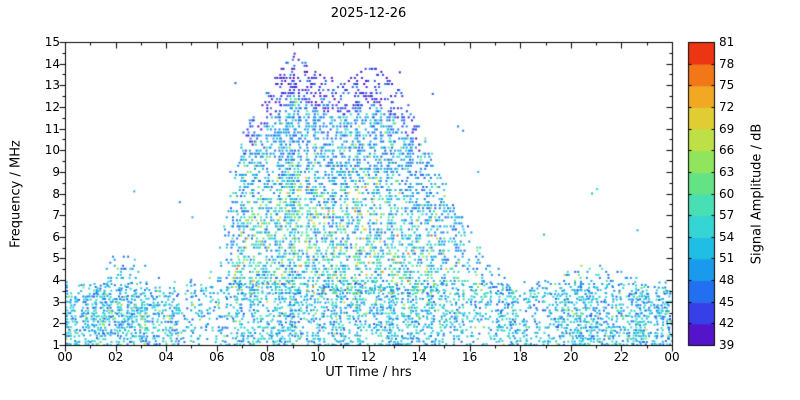 This screenshot has height=400, width=800. What do you see at coordinates (727, 106) in the screenshot?
I see `colorbar-tick-label: 72` at bounding box center [727, 106].